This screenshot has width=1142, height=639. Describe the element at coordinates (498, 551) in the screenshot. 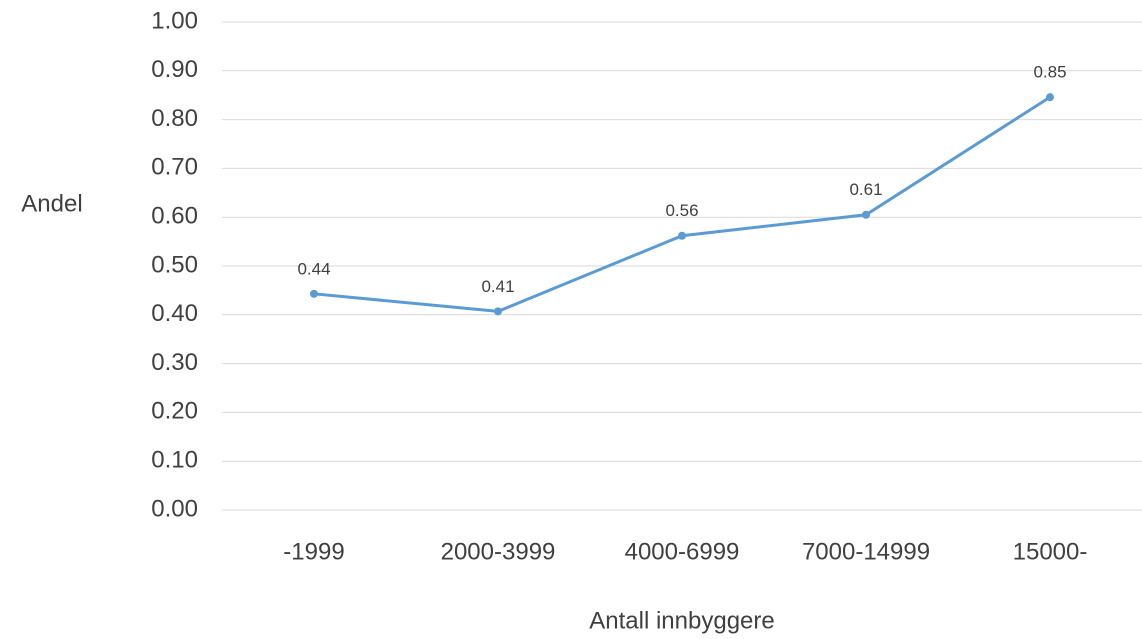

I see `x-tick-label: 2000-3999` at that location.